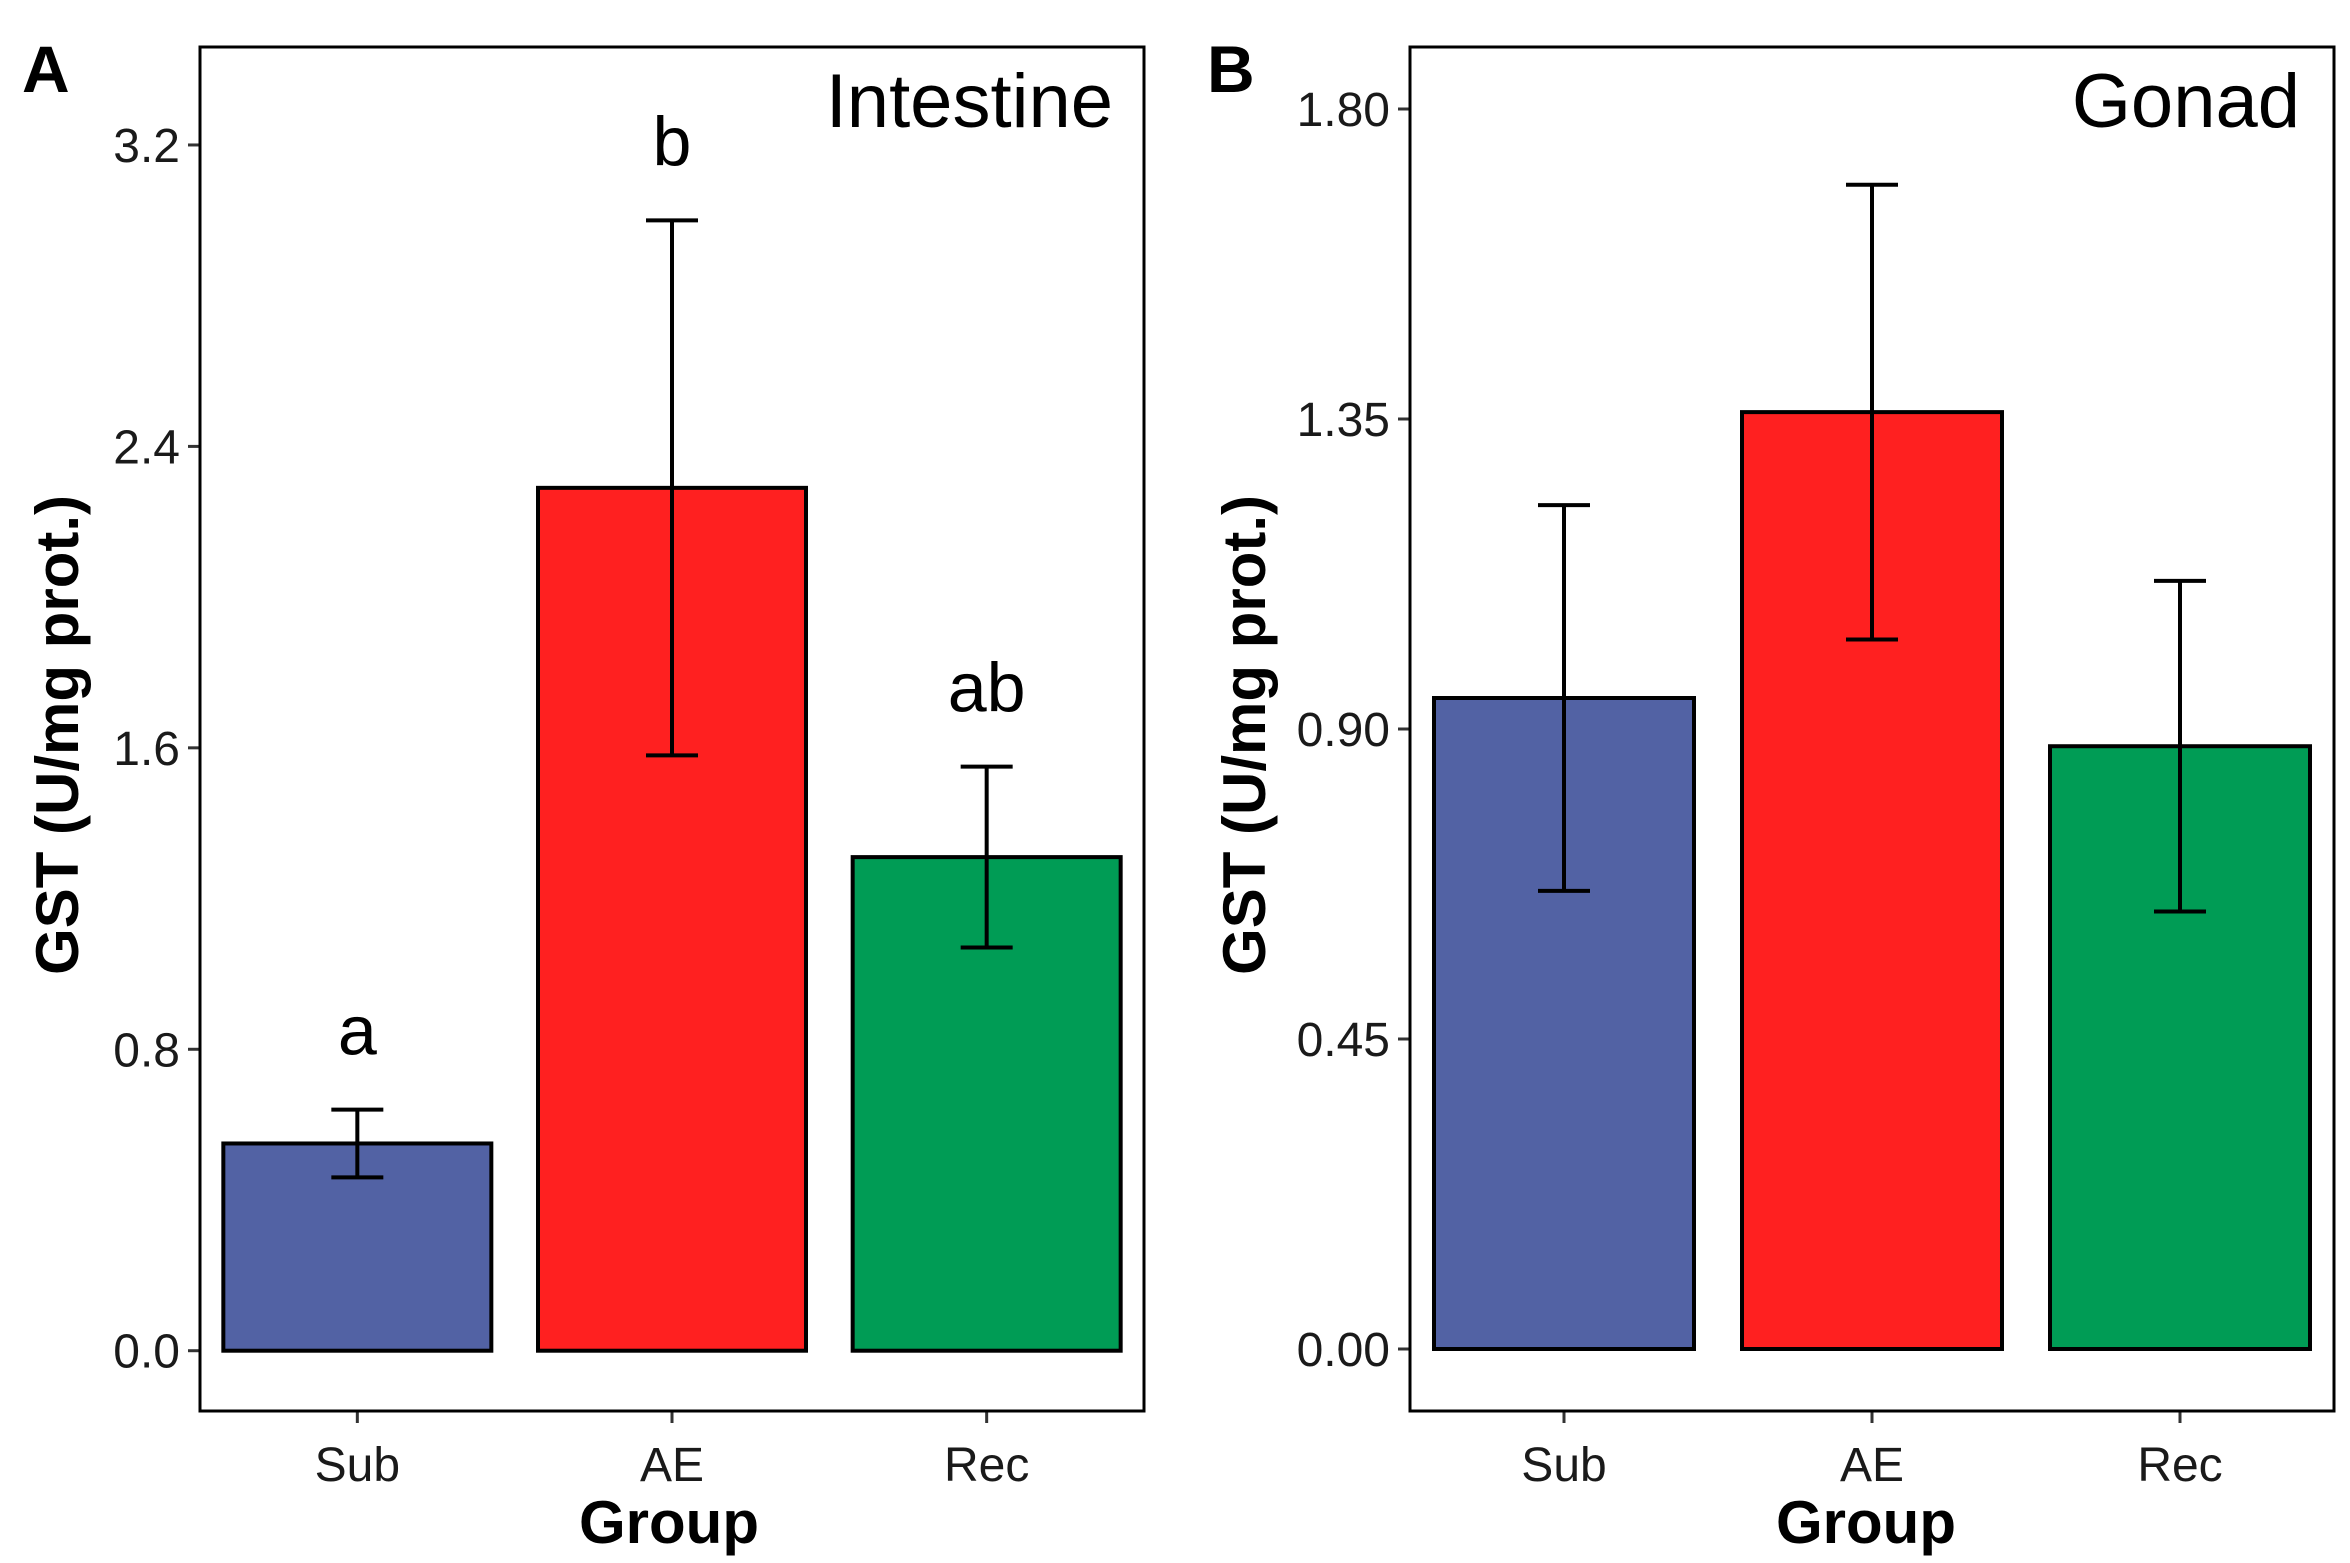 The height and width of the screenshot is (1563, 2350). I want to click on panel-letter-a: A, so click(46, 69).